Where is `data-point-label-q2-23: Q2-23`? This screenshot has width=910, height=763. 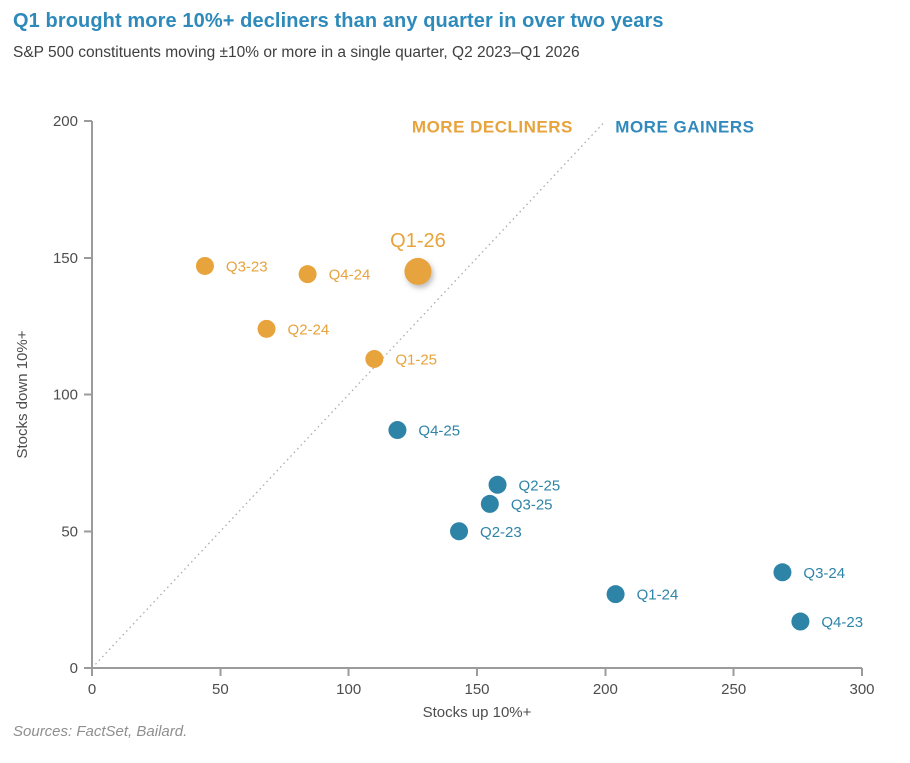 data-point-label-q2-23: Q2-23 is located at coordinates (501, 532).